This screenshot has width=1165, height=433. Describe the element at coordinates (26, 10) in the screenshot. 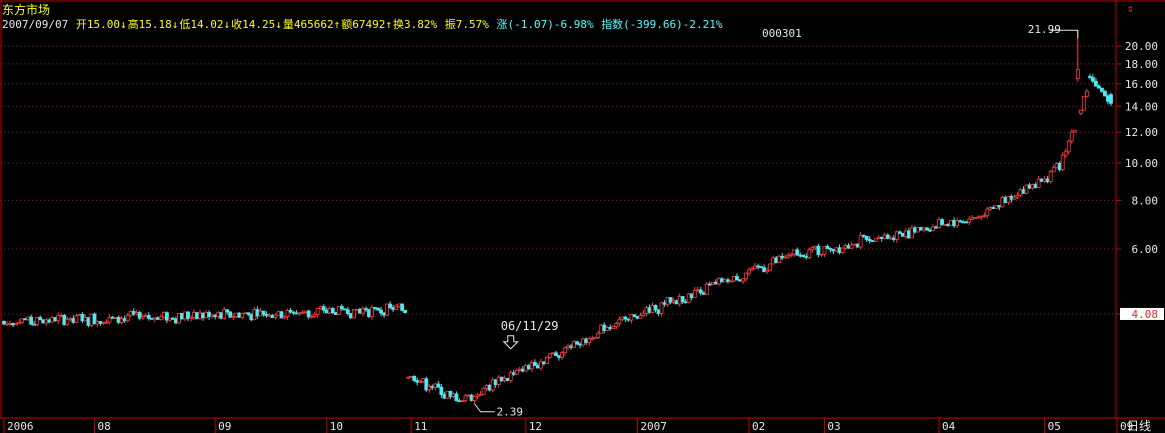

I see `stock-name: 东方市场` at that location.